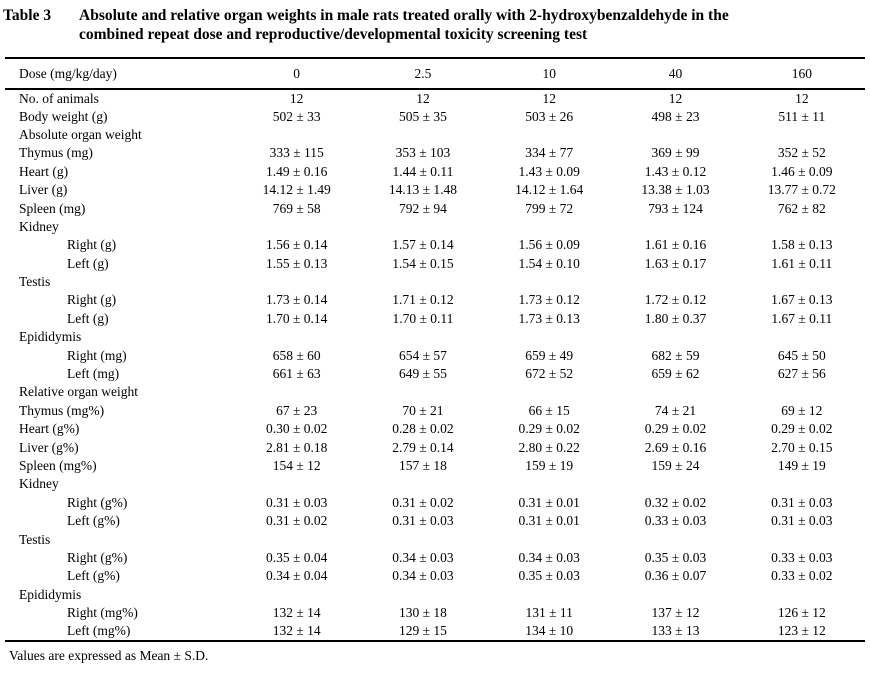  I want to click on value-cell: 793 ± 124, so click(675, 208).